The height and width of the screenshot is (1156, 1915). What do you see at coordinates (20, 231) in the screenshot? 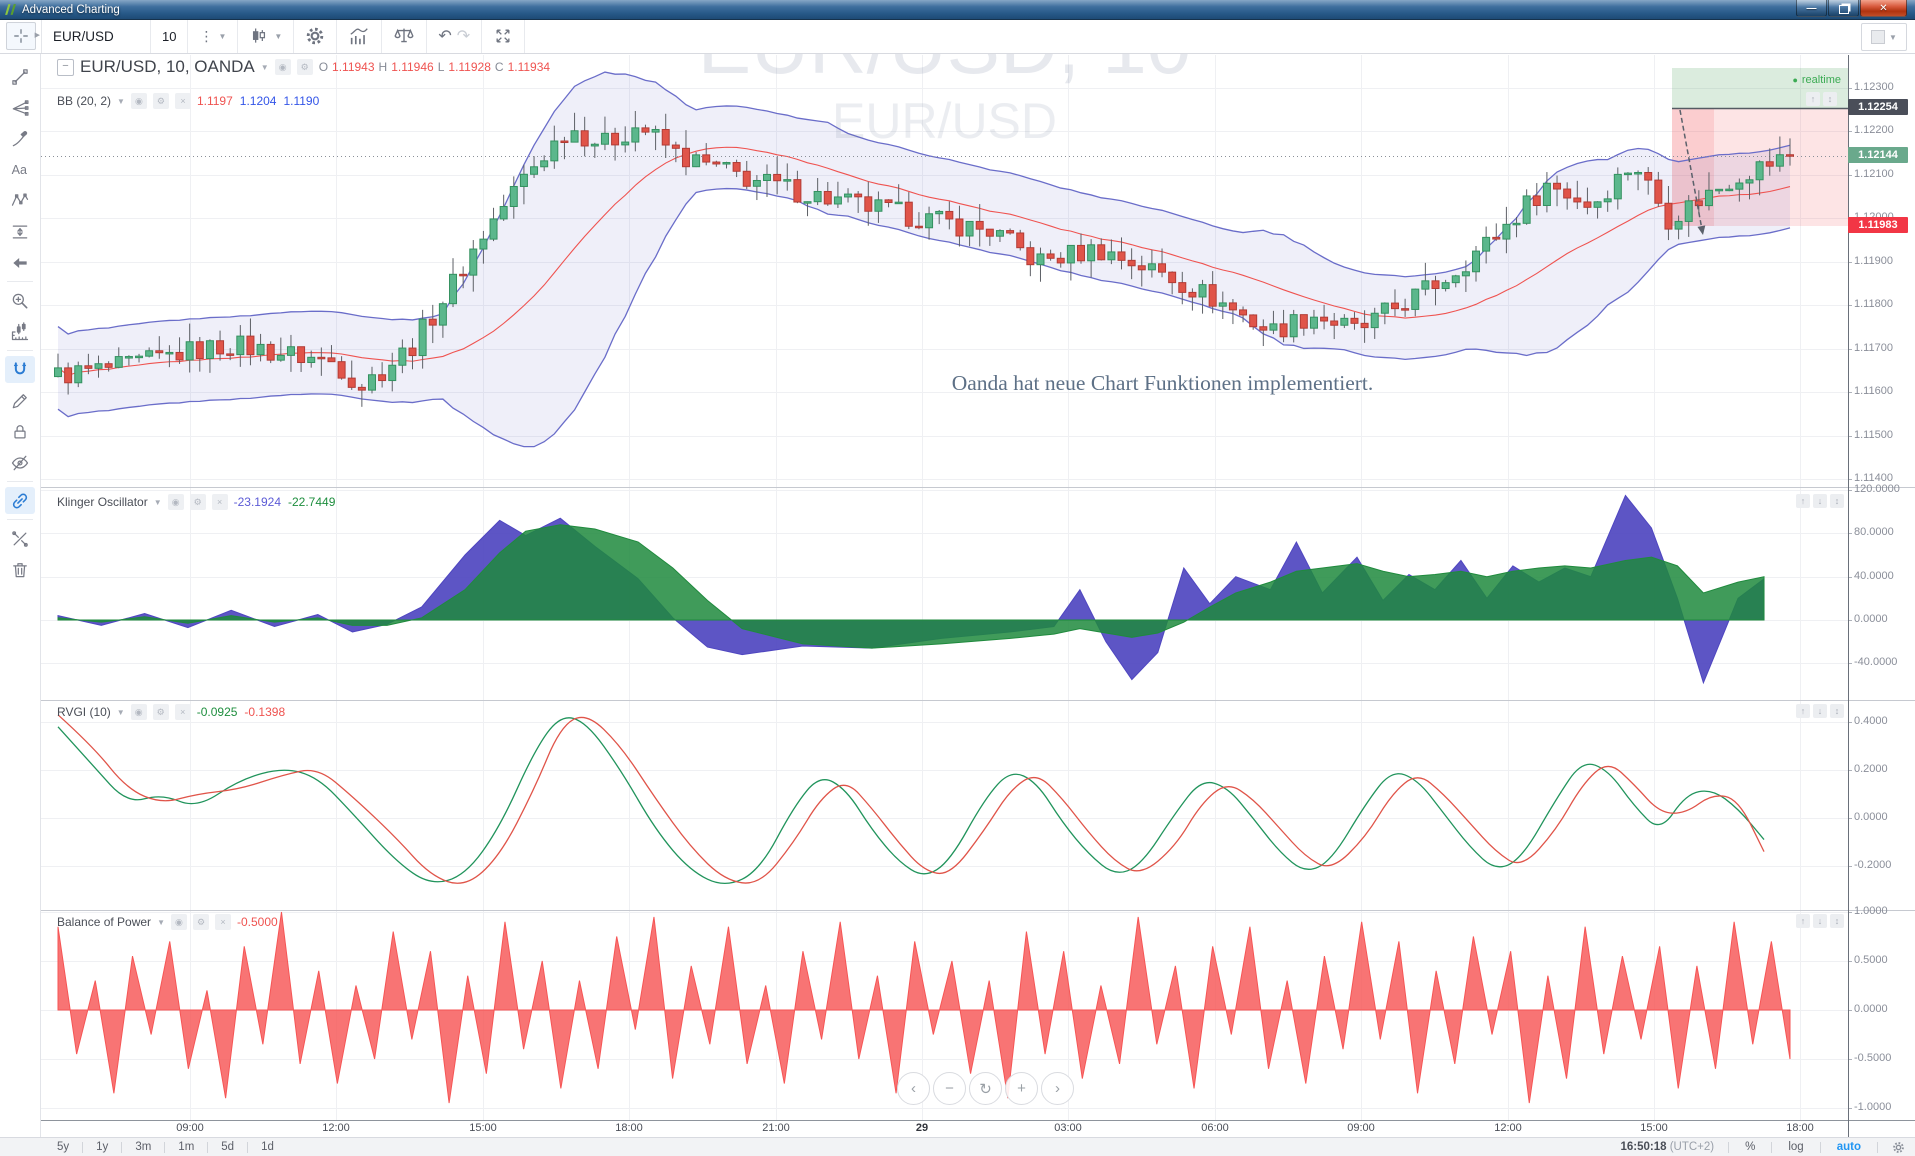
I see `forecast-tool-button` at bounding box center [20, 231].